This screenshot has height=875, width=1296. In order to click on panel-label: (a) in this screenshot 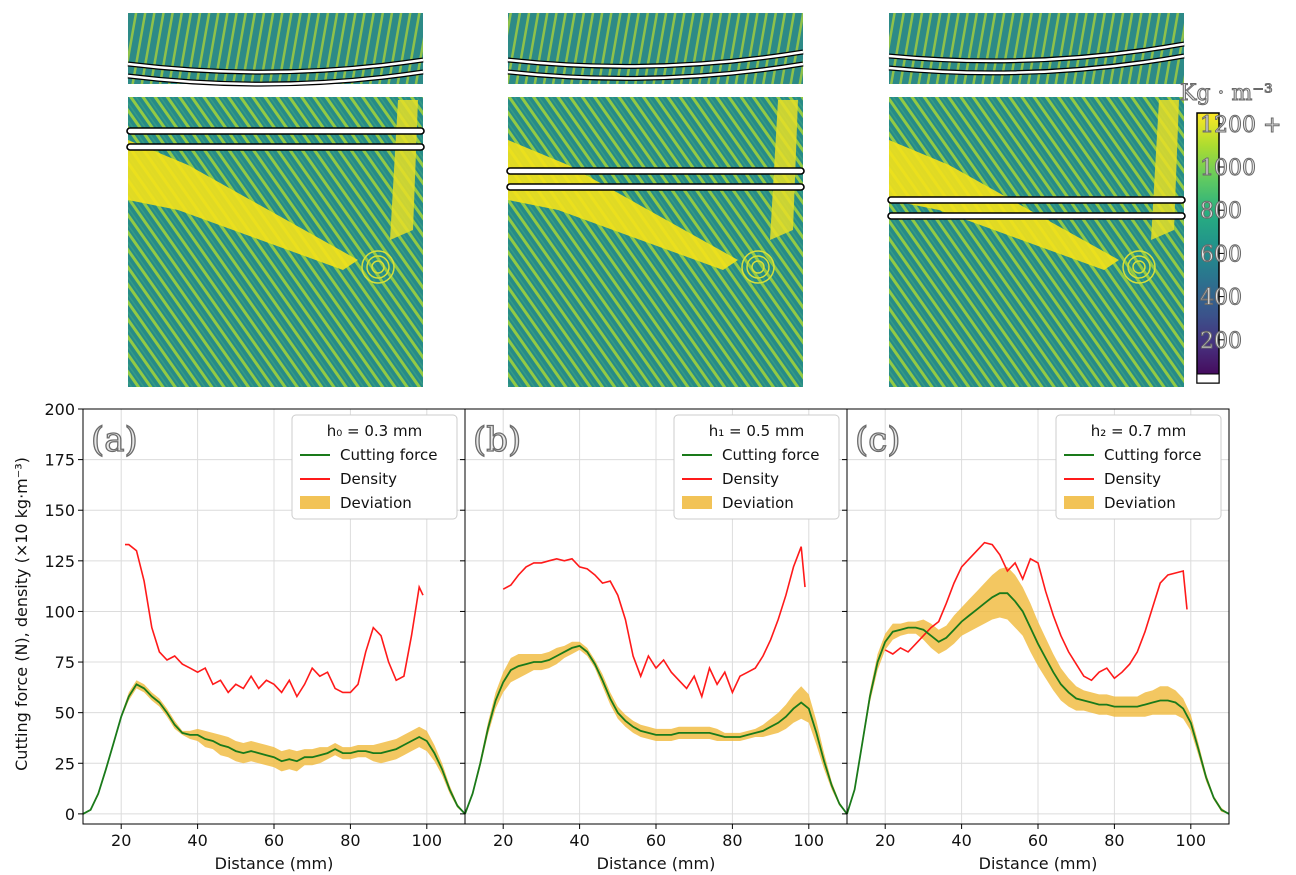, I will do `click(114, 440)`.